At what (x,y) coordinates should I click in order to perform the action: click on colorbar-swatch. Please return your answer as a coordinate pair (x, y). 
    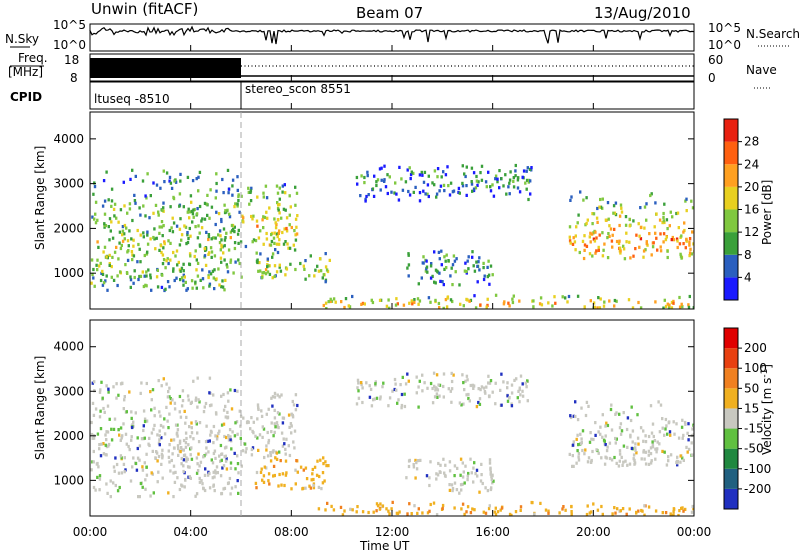
    Looking at the image, I should click on (731, 153).